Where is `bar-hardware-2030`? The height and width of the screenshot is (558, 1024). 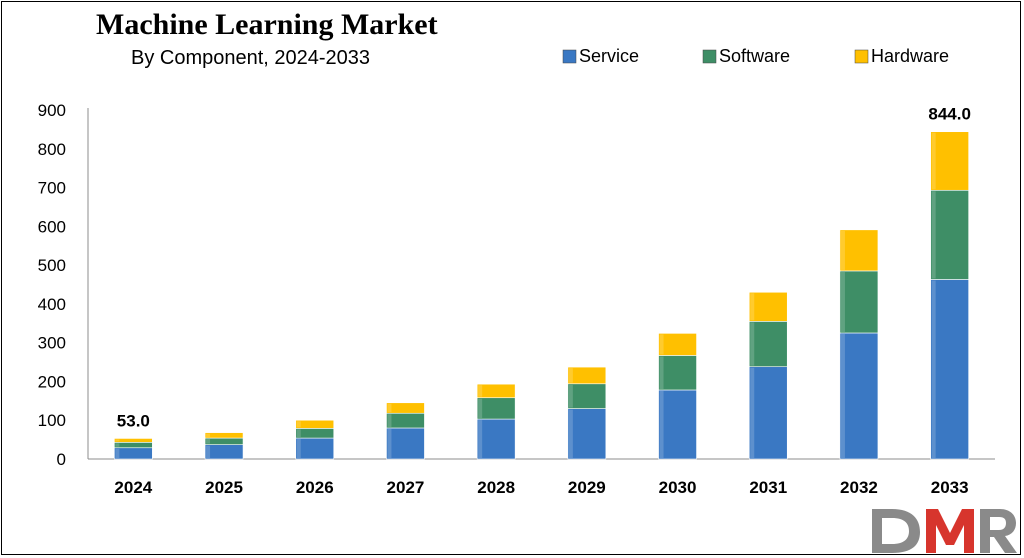 bar-hardware-2030 is located at coordinates (677, 344).